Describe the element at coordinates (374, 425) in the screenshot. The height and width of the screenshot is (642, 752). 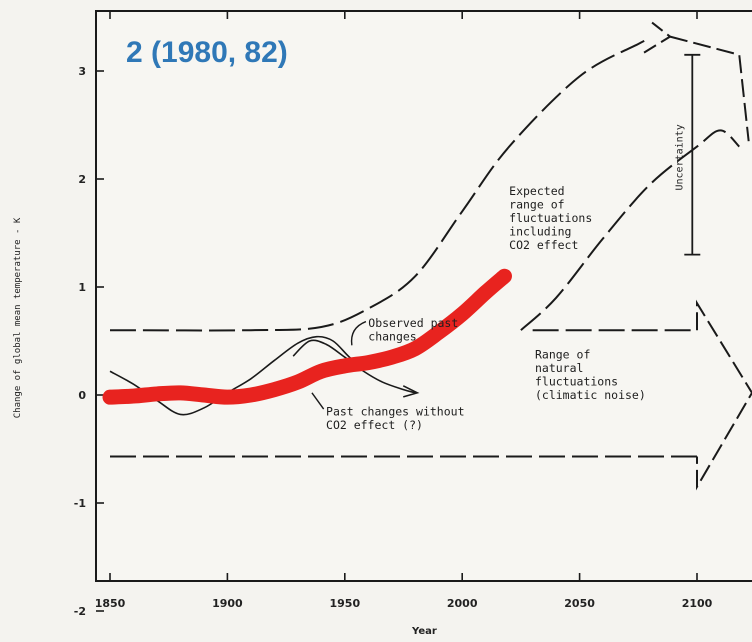
I see `annotation-line: CO2 effect (?)` at that location.